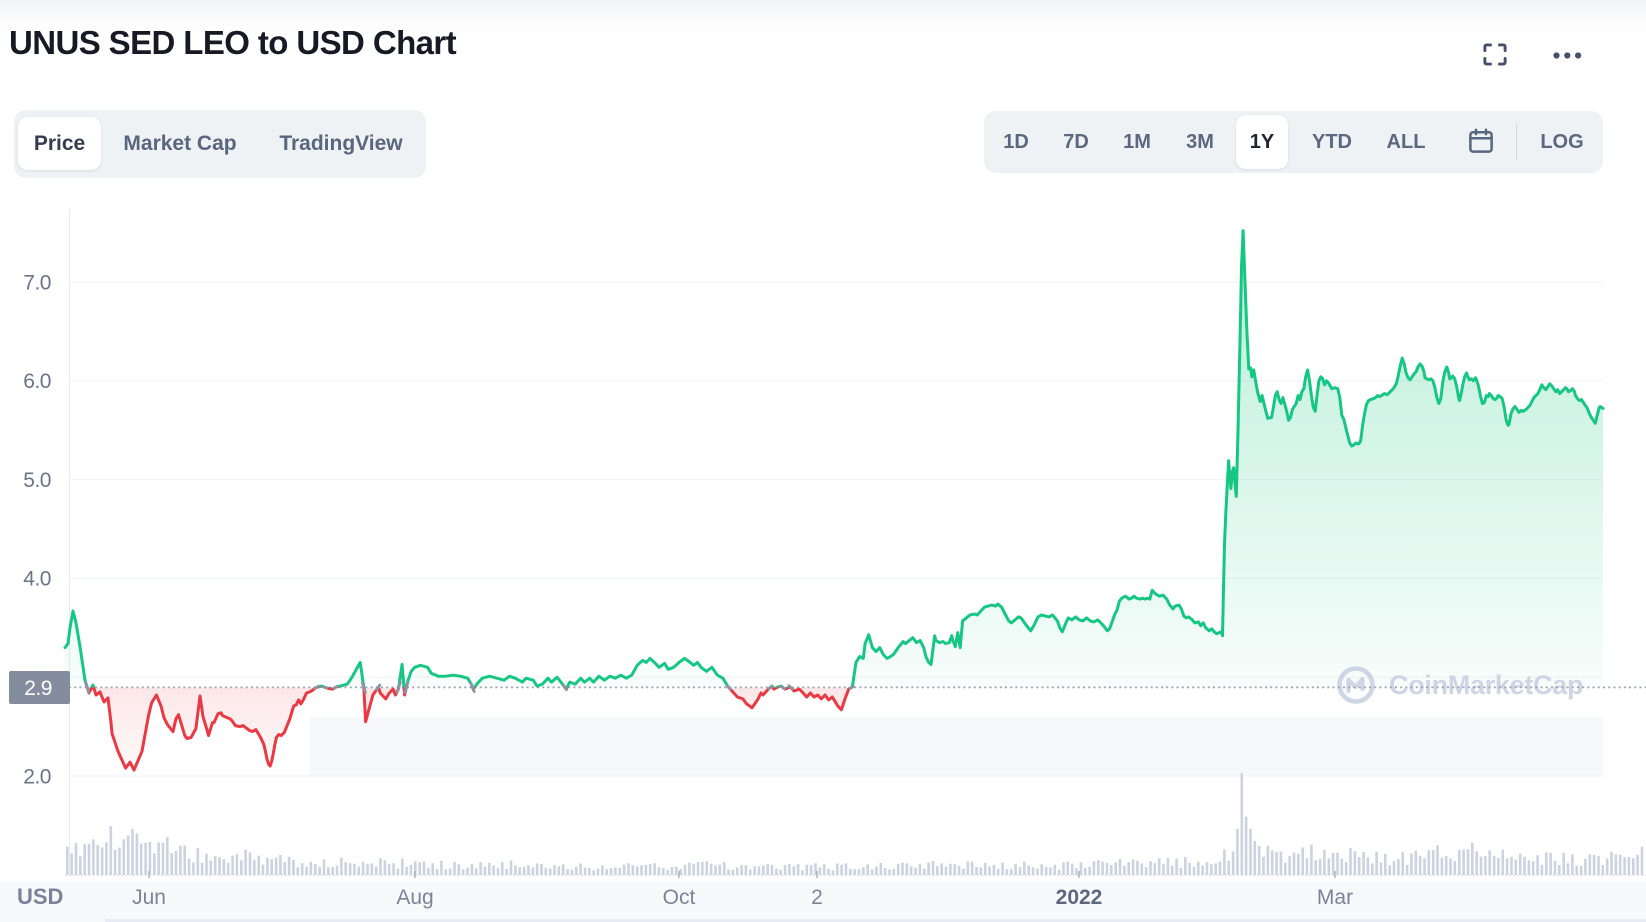 The height and width of the screenshot is (922, 1646). I want to click on svg-text: 2.9, so click(38, 688).